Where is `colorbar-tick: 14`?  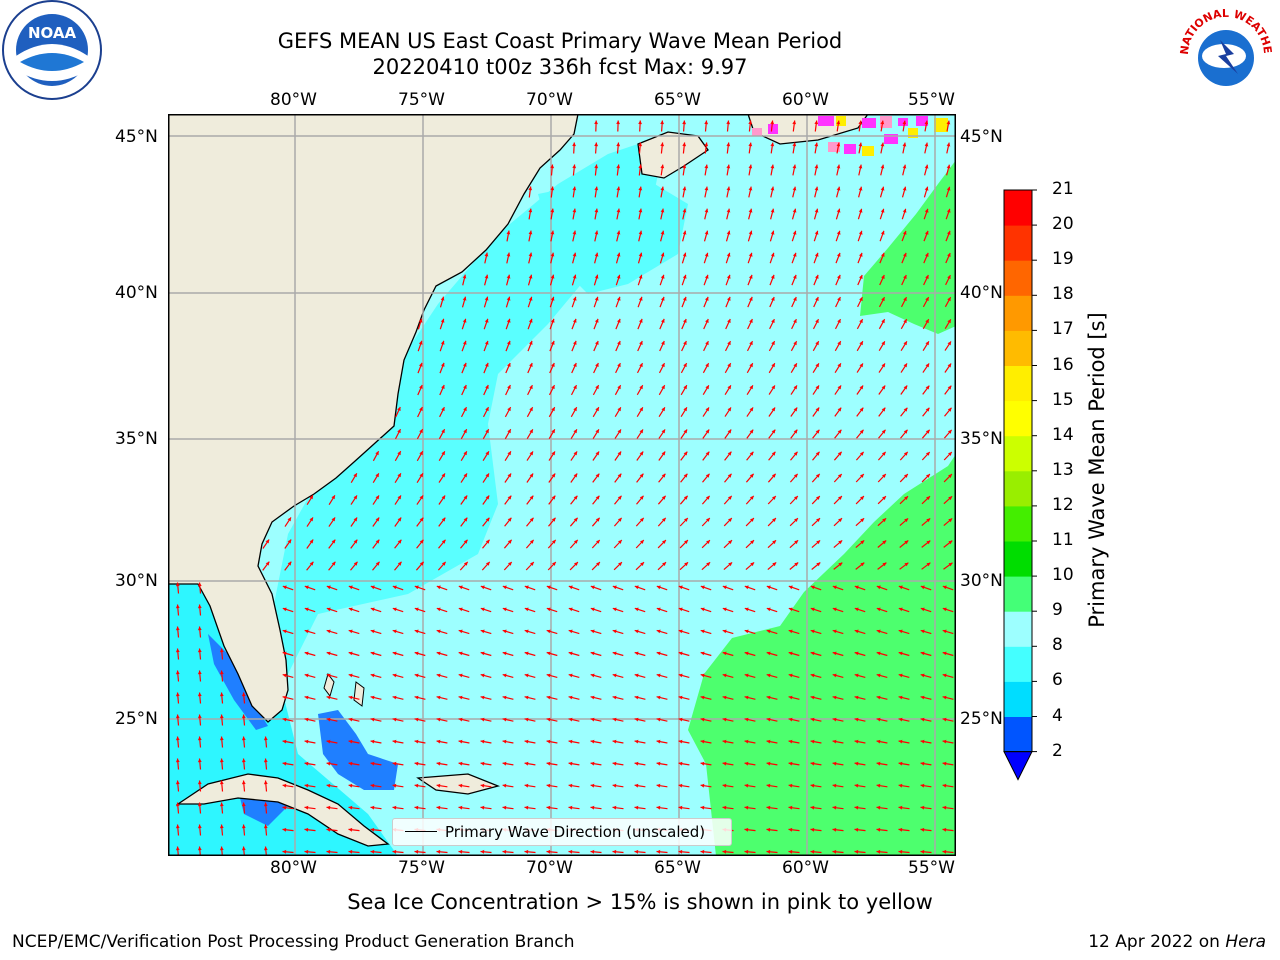
colorbar-tick: 14 is located at coordinates (1063, 434).